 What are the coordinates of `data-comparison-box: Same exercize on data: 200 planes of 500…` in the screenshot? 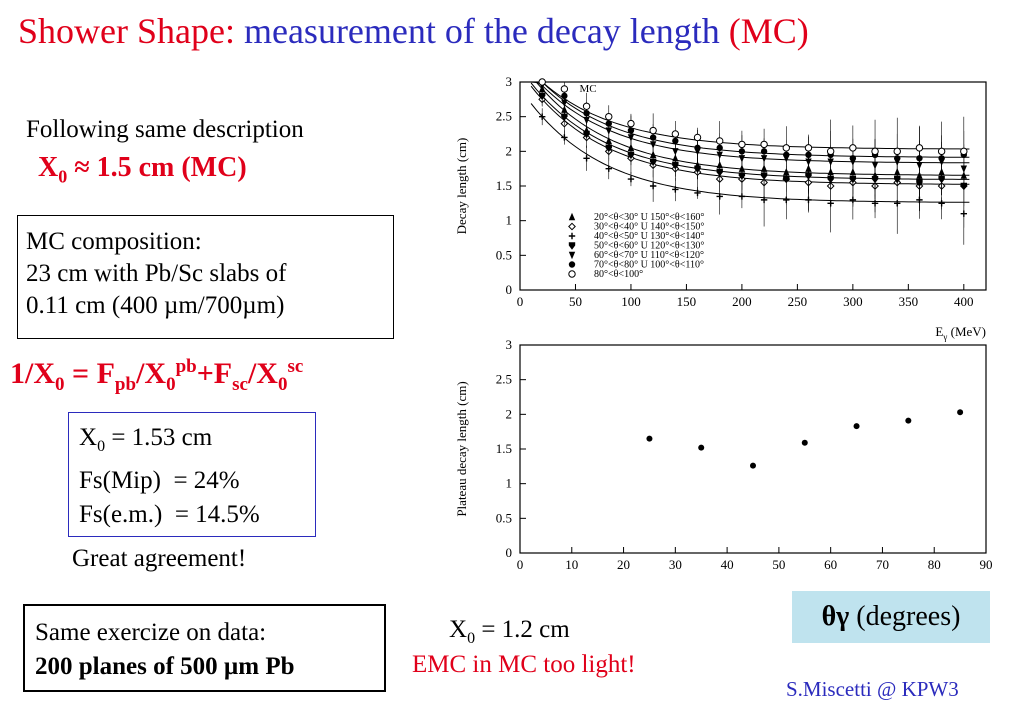 It's located at (204, 648).